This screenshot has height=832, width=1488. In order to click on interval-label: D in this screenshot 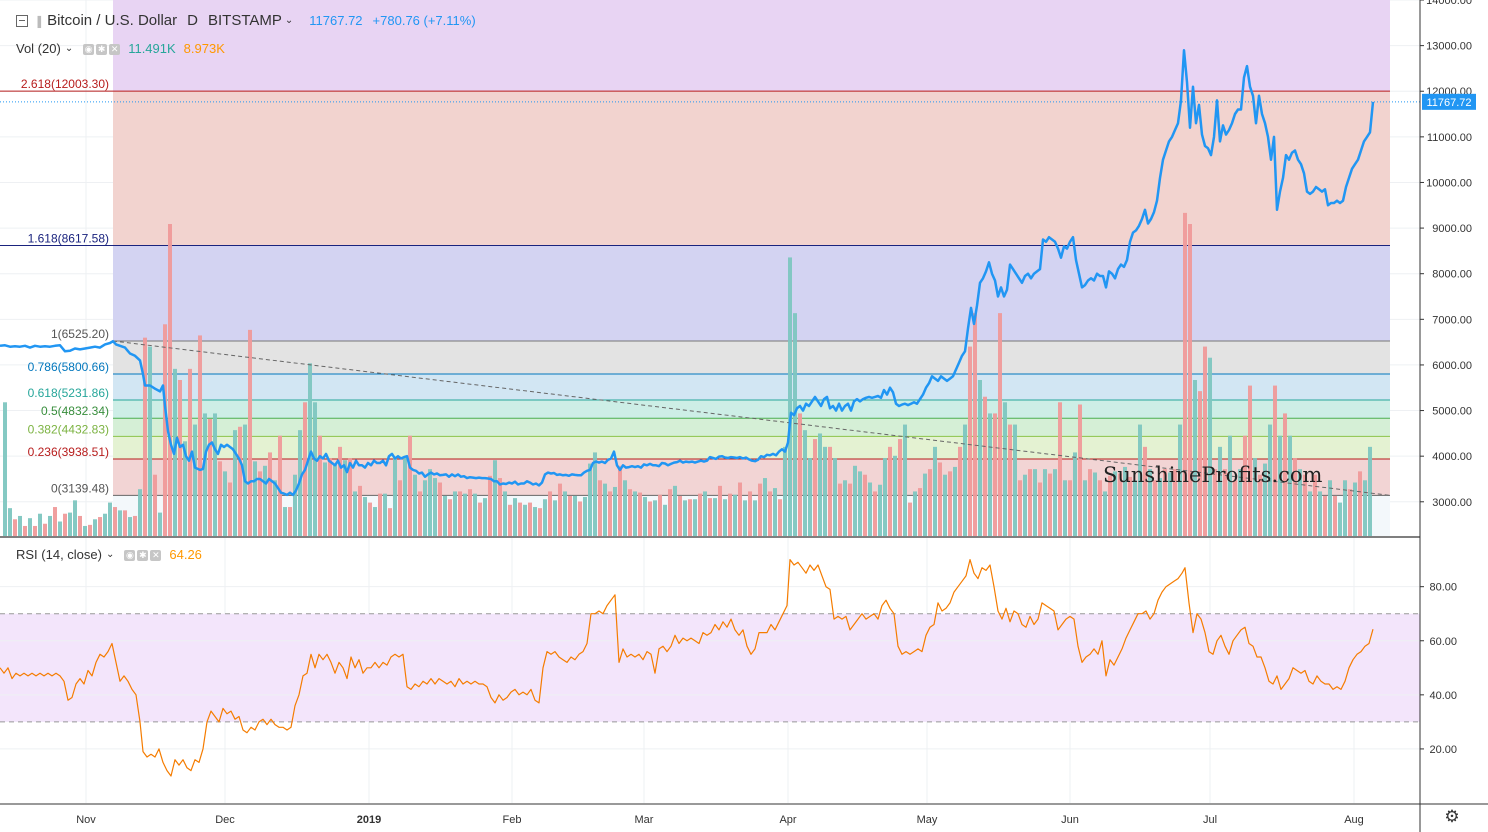, I will do `click(192, 20)`.